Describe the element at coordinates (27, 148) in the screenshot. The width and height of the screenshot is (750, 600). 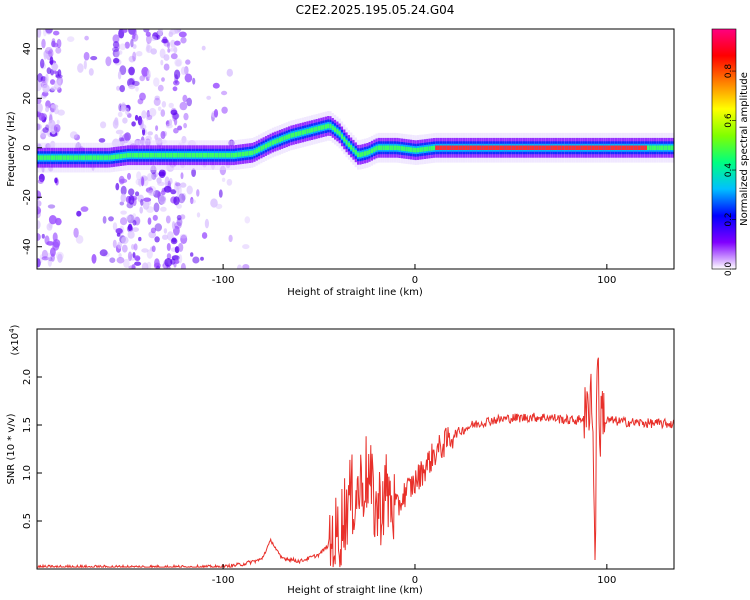
I see `spectrogram-y-tick-label: 0` at that location.